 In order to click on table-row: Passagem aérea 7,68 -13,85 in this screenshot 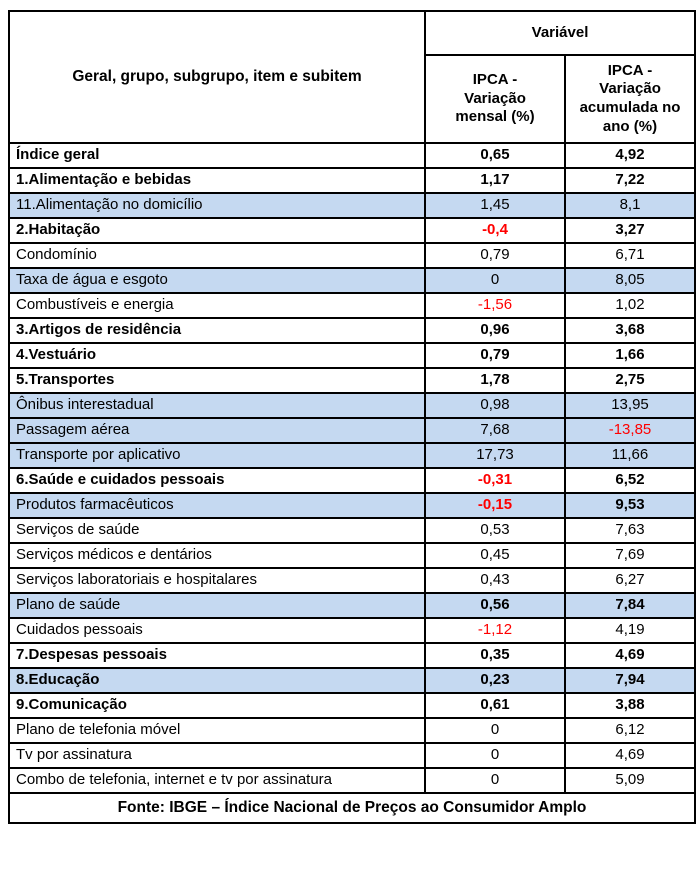, I will do `click(352, 430)`.